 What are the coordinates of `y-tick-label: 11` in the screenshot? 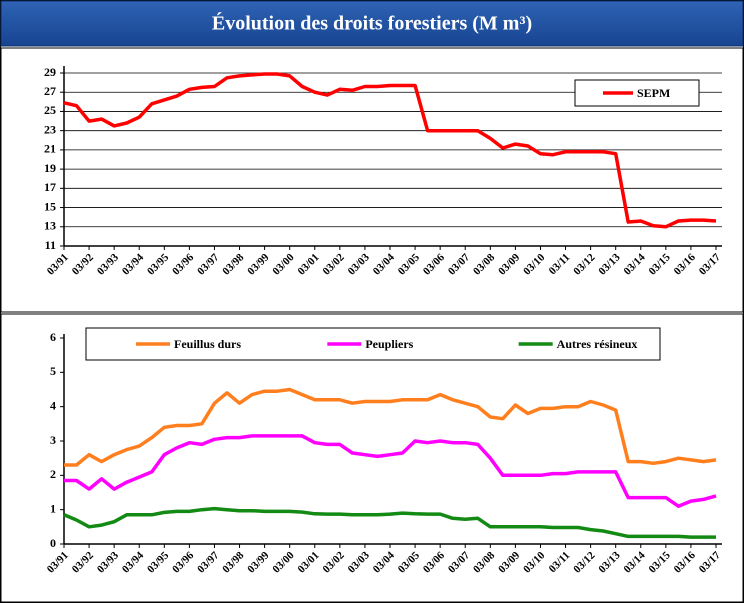 It's located at (50, 245).